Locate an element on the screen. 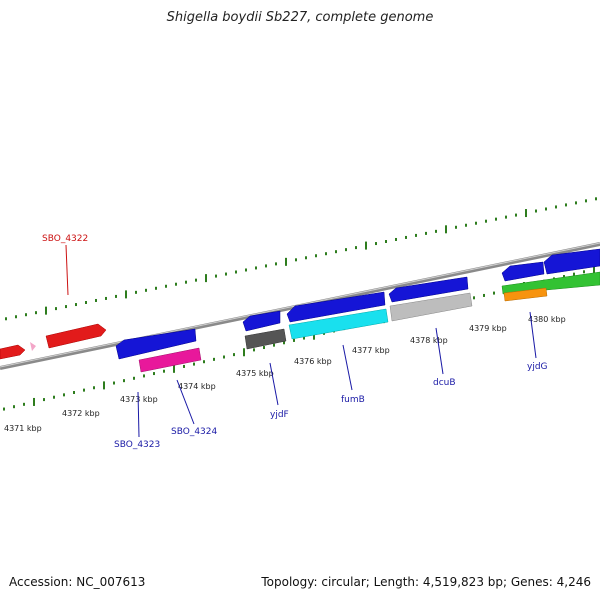  leader-dcub is located at coordinates (439, 351).